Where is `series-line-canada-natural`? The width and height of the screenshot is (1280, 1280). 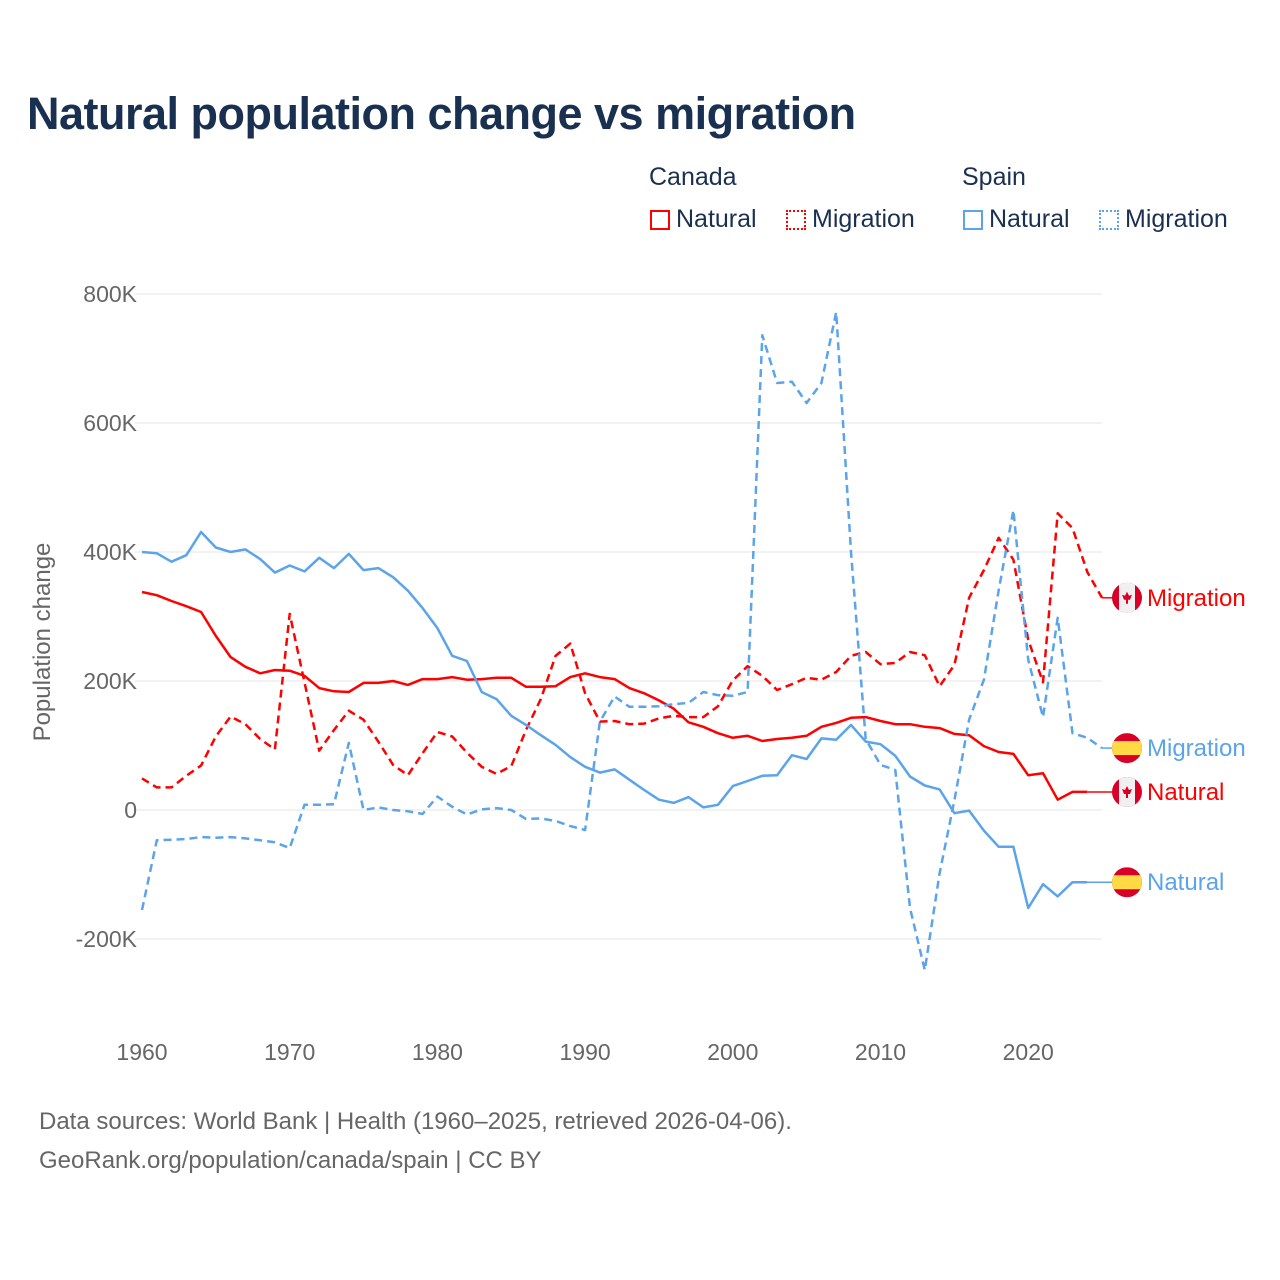 series-line-canada-natural is located at coordinates (614, 695).